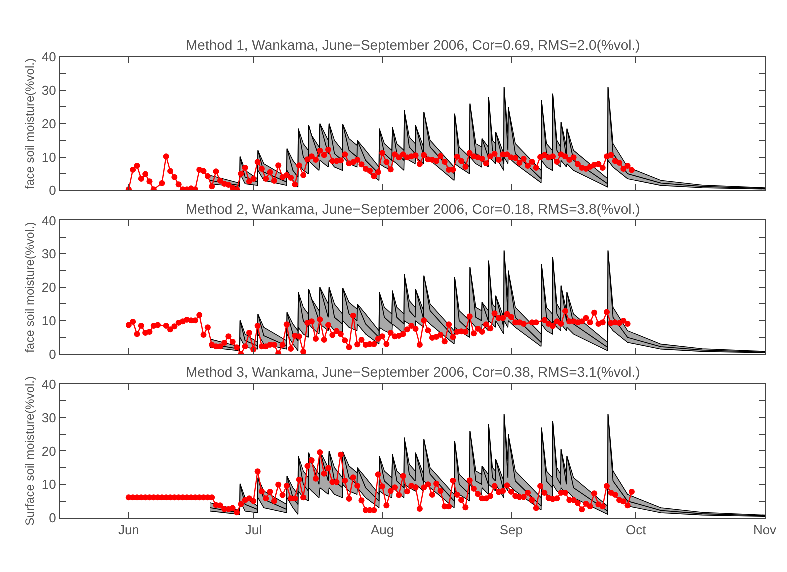 The height and width of the screenshot is (572, 787). What do you see at coordinates (413, 209) in the screenshot?
I see `chart-title: Method 2, Wankama, June−September 2006, Cor=0.18, RMS=3.8(%vol.)` at bounding box center [413, 209].